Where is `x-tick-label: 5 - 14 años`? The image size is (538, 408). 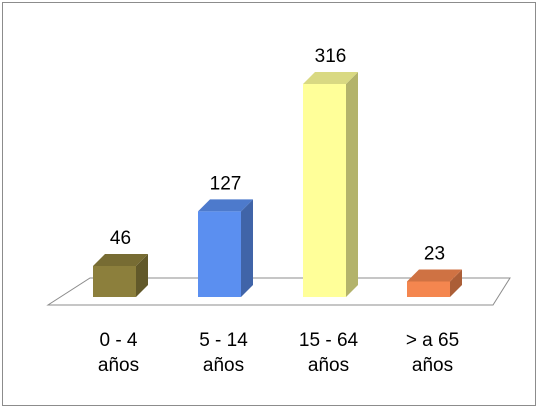
x-tick-label: 5 - 14 años is located at coordinates (223, 353).